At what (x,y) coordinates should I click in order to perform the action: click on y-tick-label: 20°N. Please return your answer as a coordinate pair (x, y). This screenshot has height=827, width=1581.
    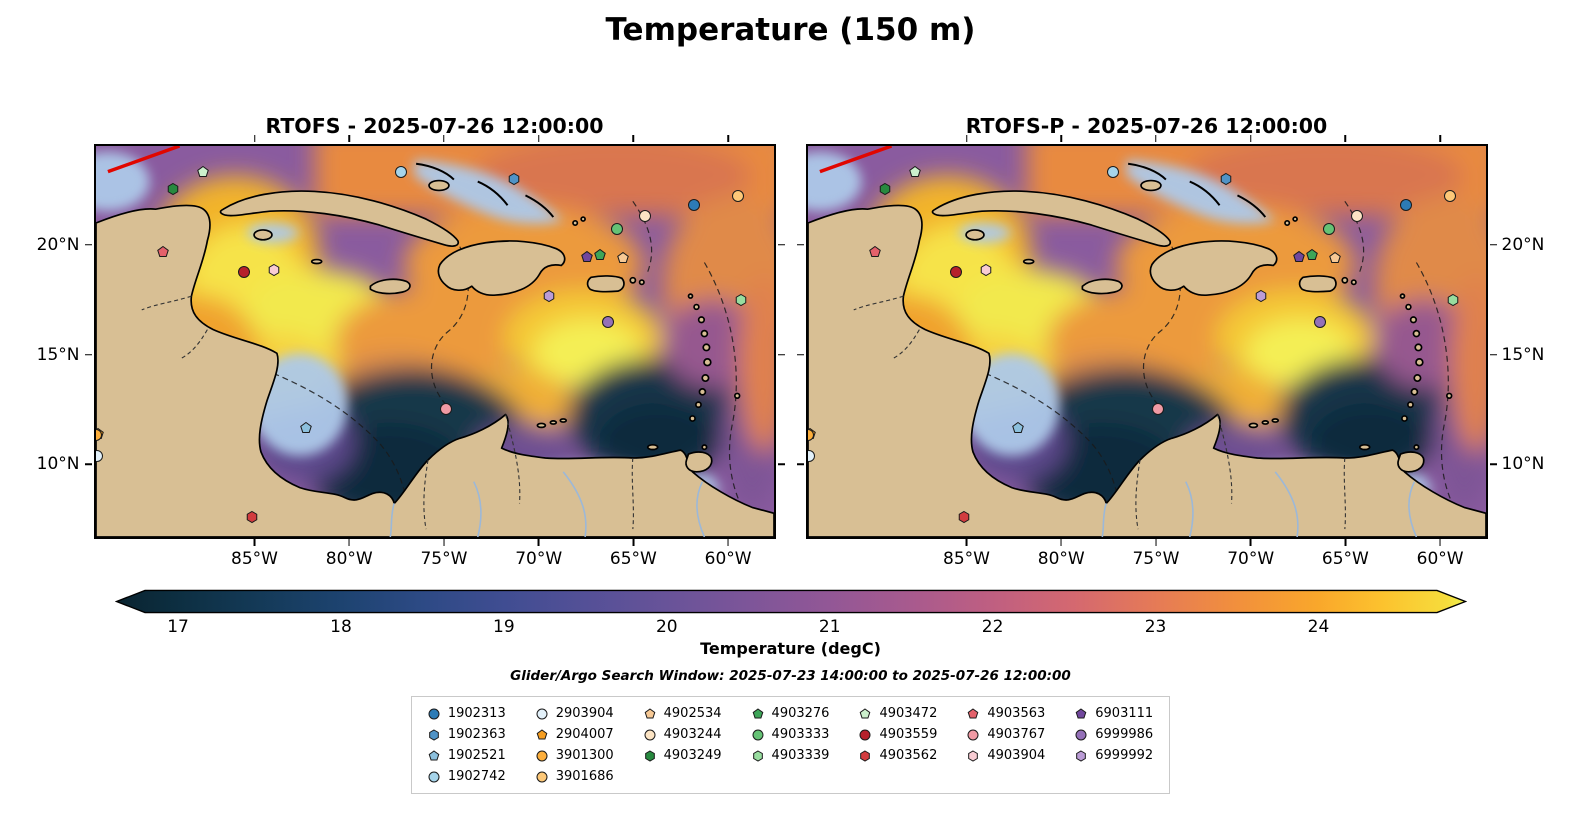
    Looking at the image, I should click on (1523, 244).